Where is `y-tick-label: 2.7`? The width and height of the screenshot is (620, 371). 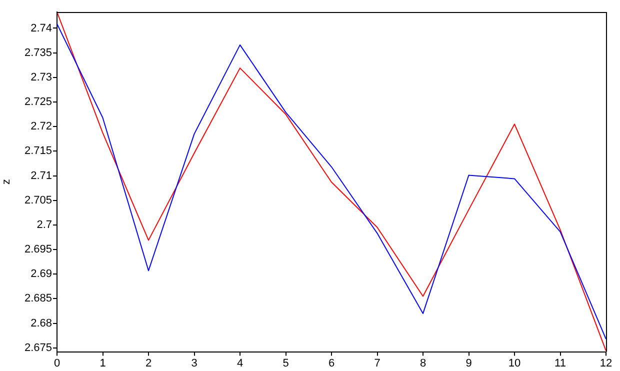 y-tick-label: 2.7 is located at coordinates (44, 224).